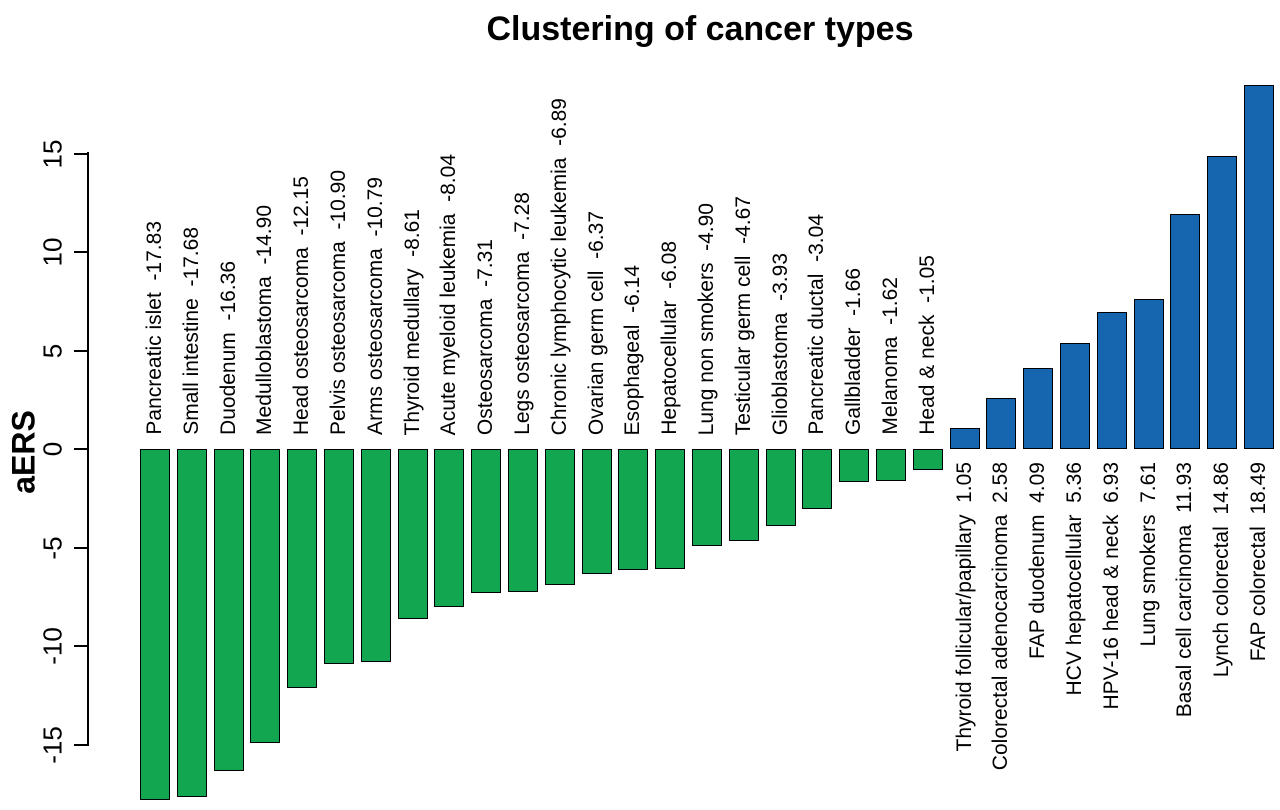 This screenshot has width=1280, height=810. I want to click on bar-label: Lung non smokers -4.90, so click(706, 318).